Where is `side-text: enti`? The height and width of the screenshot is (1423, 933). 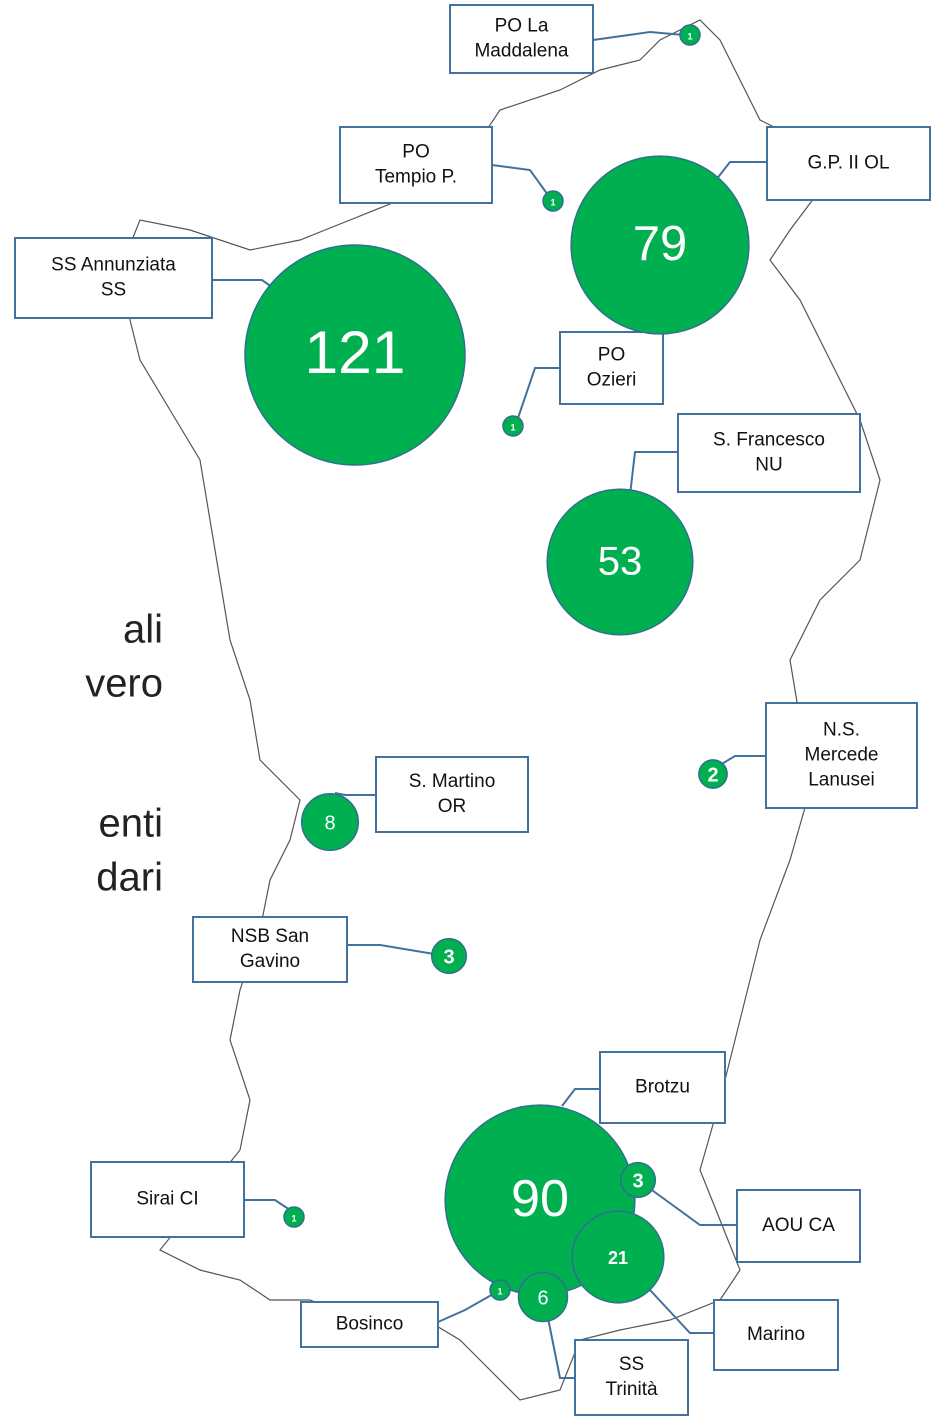 side-text: enti is located at coordinates (131, 824).